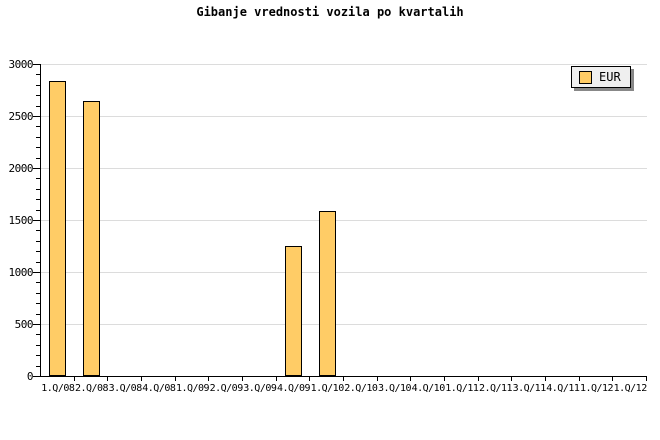 This screenshot has width=660, height=440. What do you see at coordinates (293, 311) in the screenshot?
I see `bar-4.Q/09` at bounding box center [293, 311].